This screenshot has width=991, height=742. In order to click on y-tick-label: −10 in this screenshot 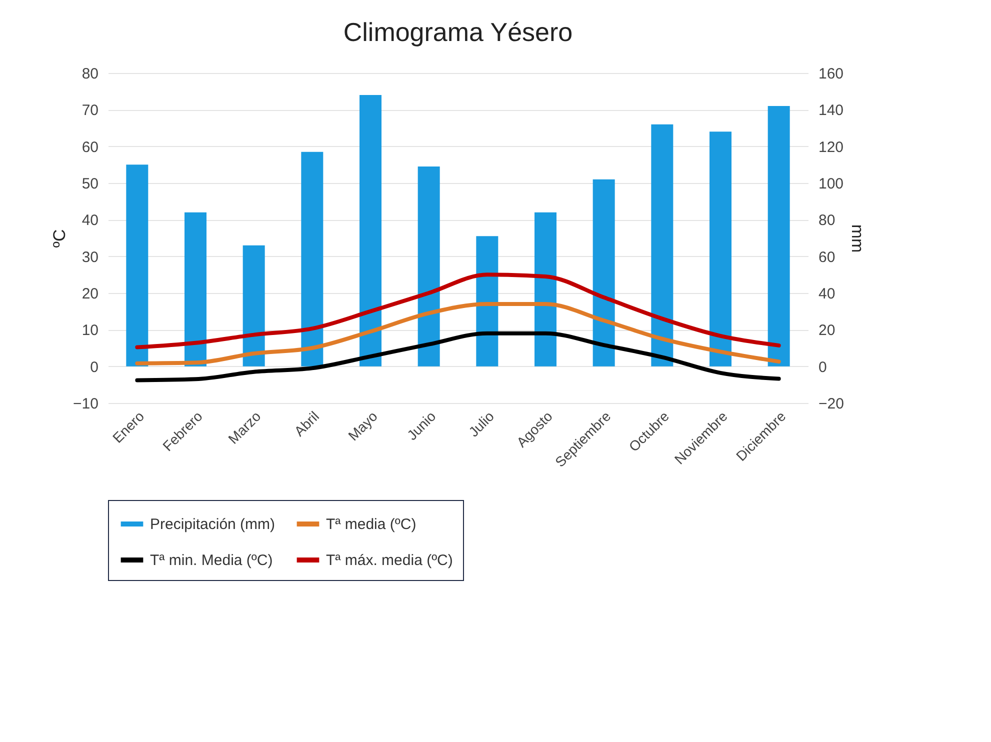, I will do `click(85, 404)`.